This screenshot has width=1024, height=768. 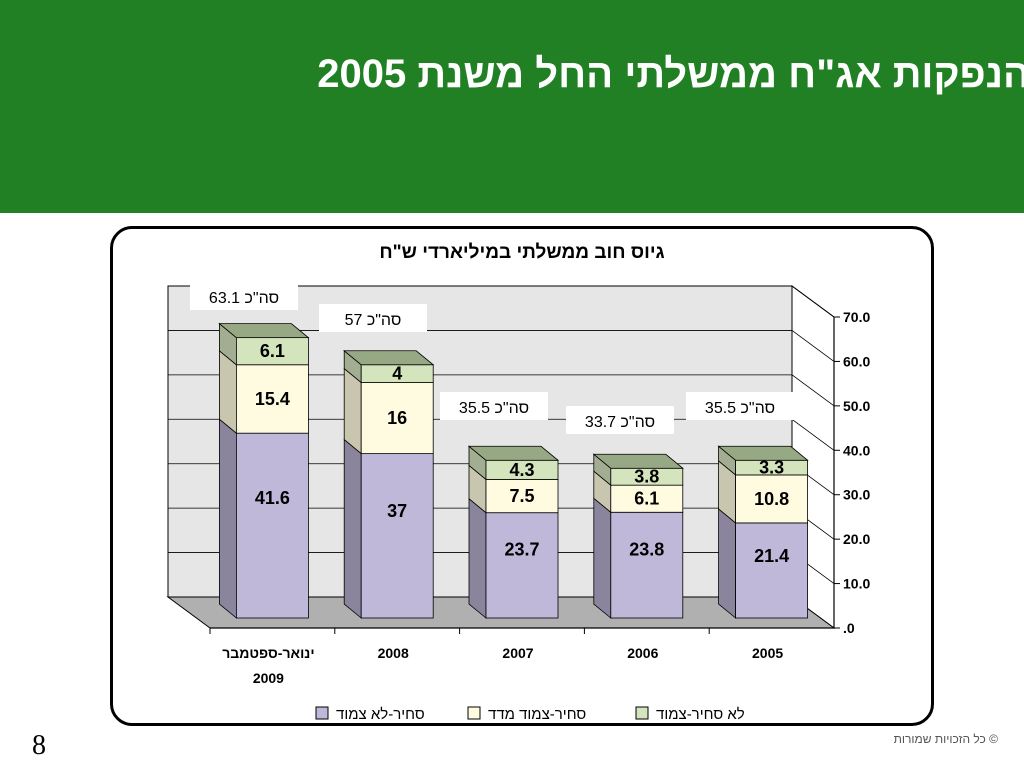 What do you see at coordinates (856, 361) in the screenshot?
I see `y-tick-label: 60.0` at bounding box center [856, 361].